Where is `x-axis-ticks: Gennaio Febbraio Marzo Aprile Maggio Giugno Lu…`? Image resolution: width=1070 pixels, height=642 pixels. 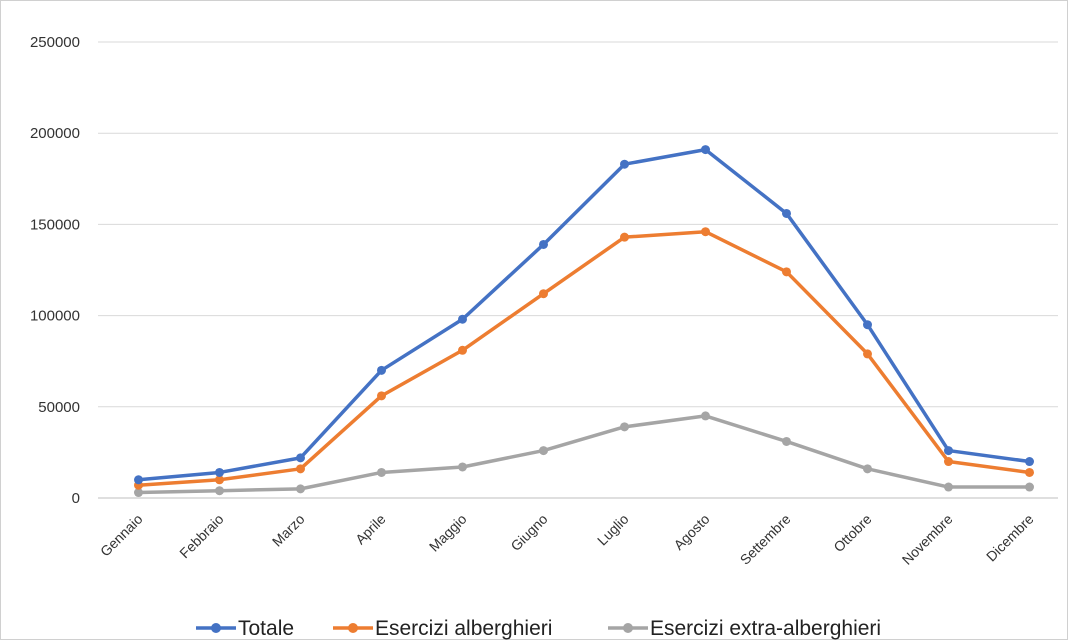 x-axis-ticks: Gennaio Febbraio Marzo Aprile Maggio Giugno Lu… is located at coordinates (567, 539).